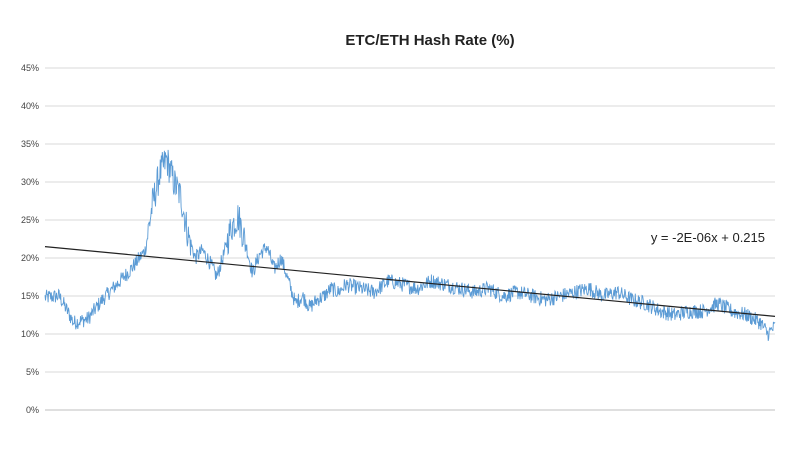  Describe the element at coordinates (30, 239) in the screenshot. I see `y-axis-ticks: 0% 5% 10% 15% 20% 25% 30% 35% 40% 45%` at that location.